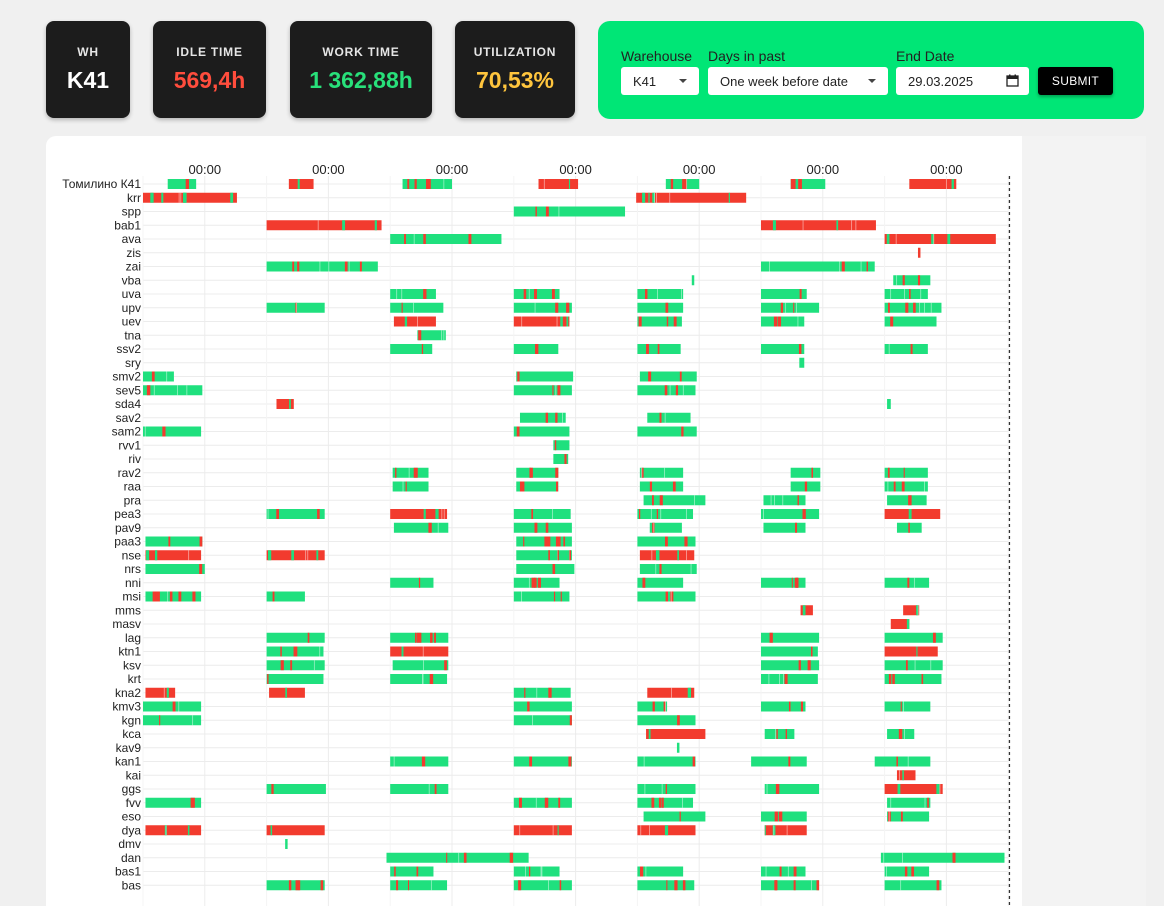 This screenshot has height=906, width=1164. Describe the element at coordinates (962, 81) in the screenshot. I see `end-date-input: 29.03.2025` at that location.